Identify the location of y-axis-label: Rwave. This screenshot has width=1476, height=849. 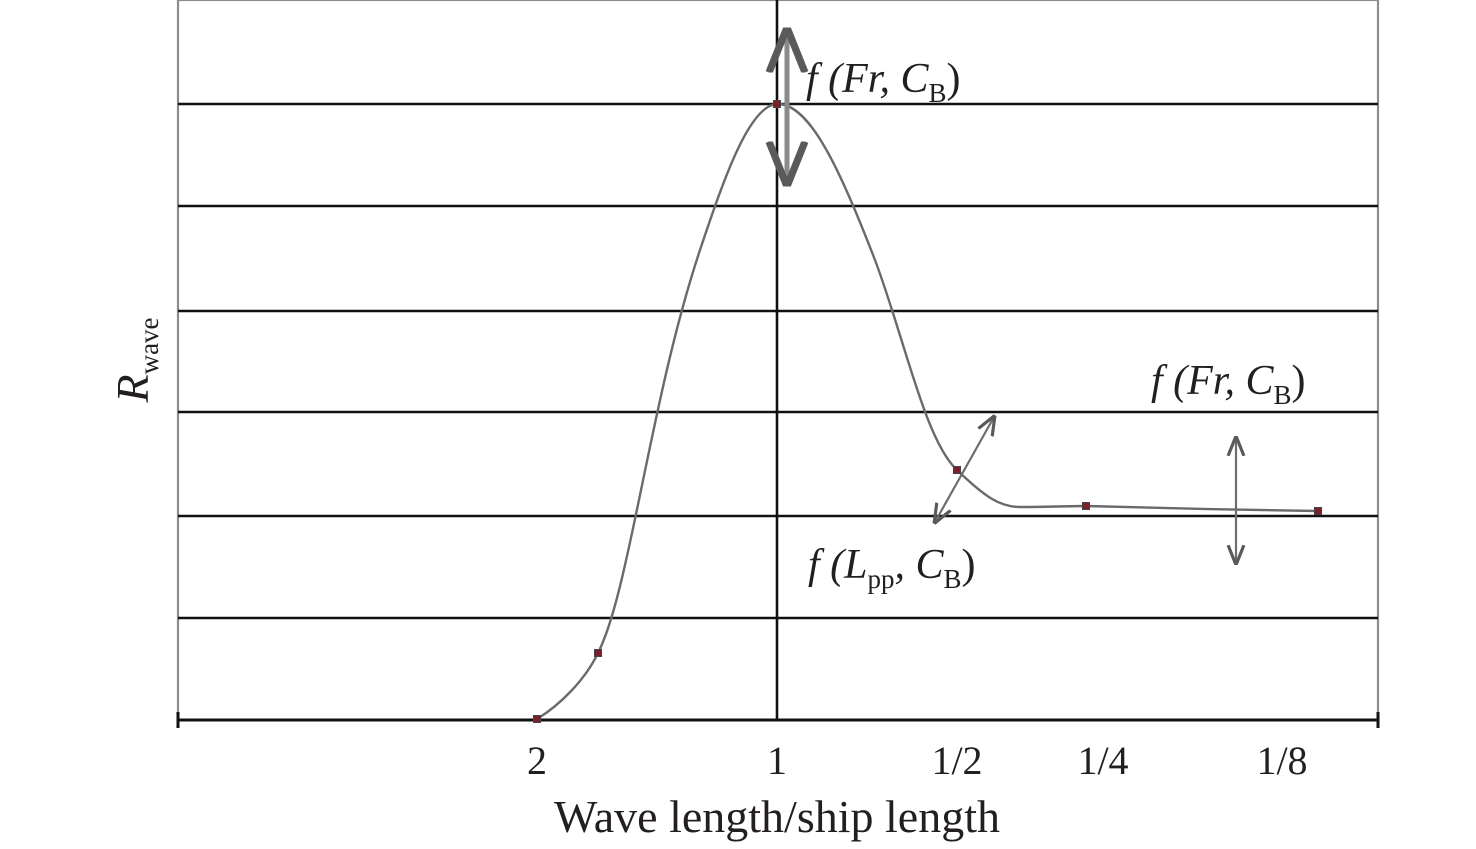
(135, 360).